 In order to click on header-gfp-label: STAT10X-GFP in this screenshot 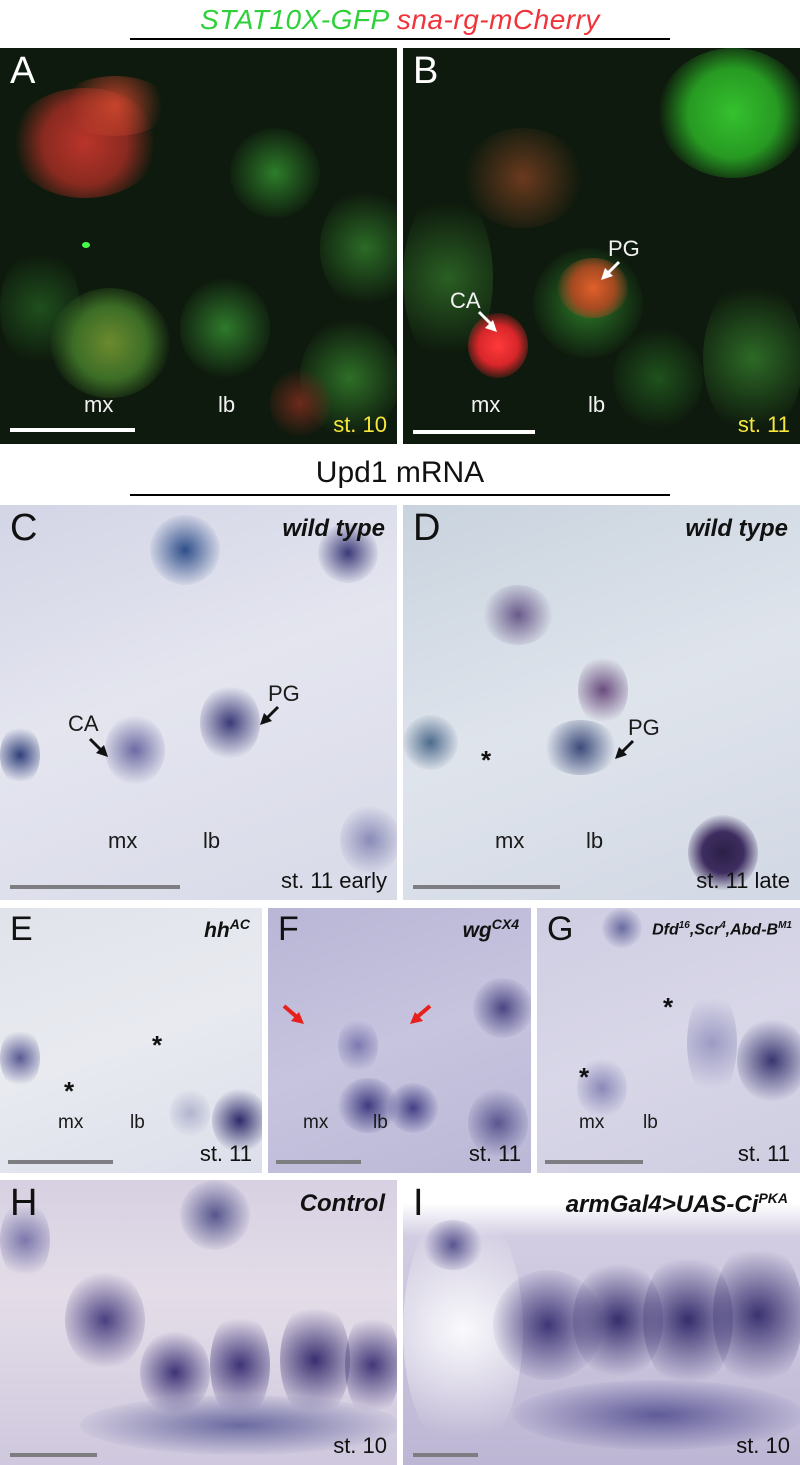, I will do `click(294, 19)`.